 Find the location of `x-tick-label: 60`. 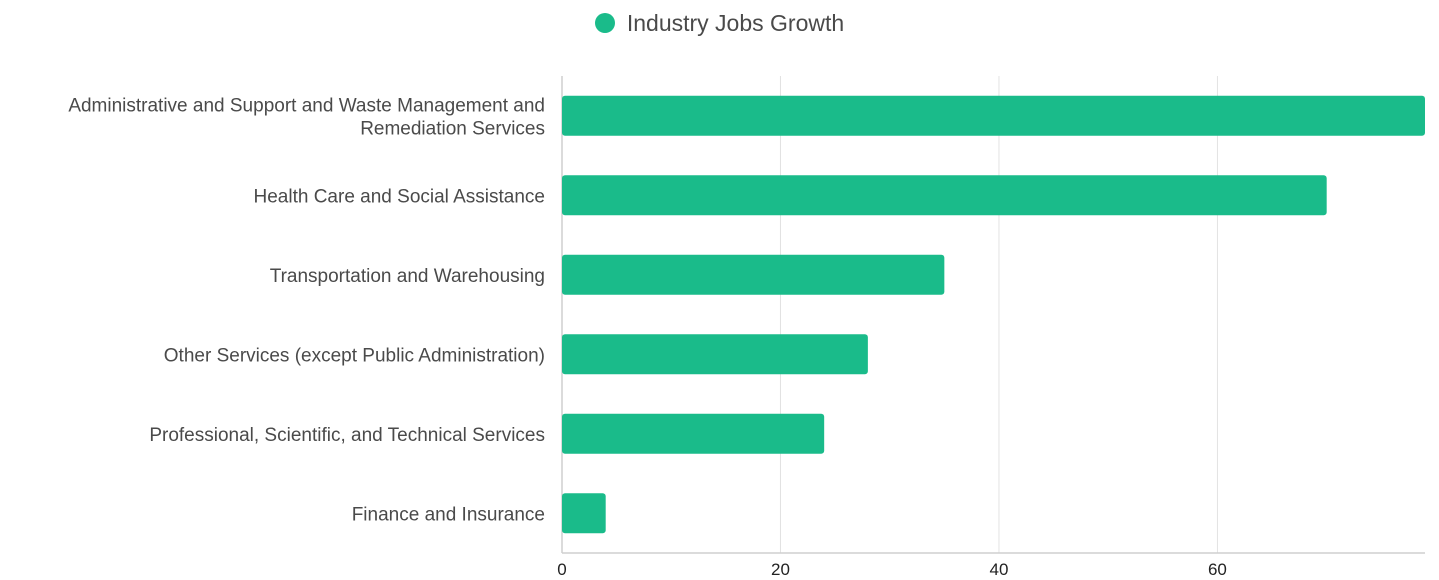

x-tick-label: 60 is located at coordinates (1217, 569).